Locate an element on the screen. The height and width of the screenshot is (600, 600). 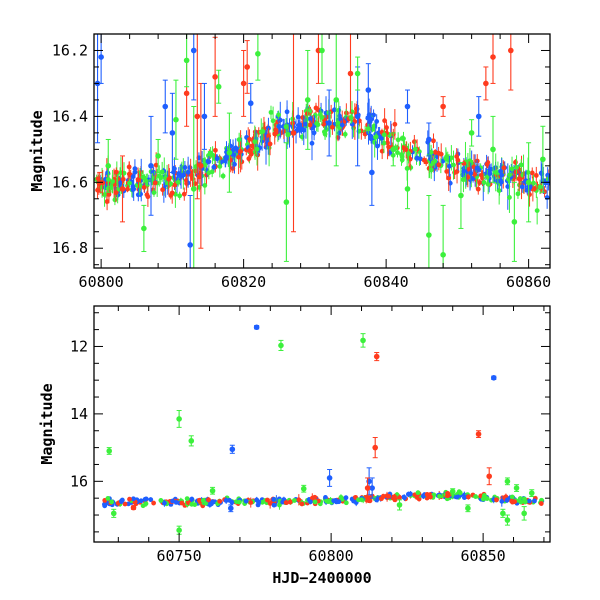
y-tick-label: 16.6 is located at coordinates (70, 182).